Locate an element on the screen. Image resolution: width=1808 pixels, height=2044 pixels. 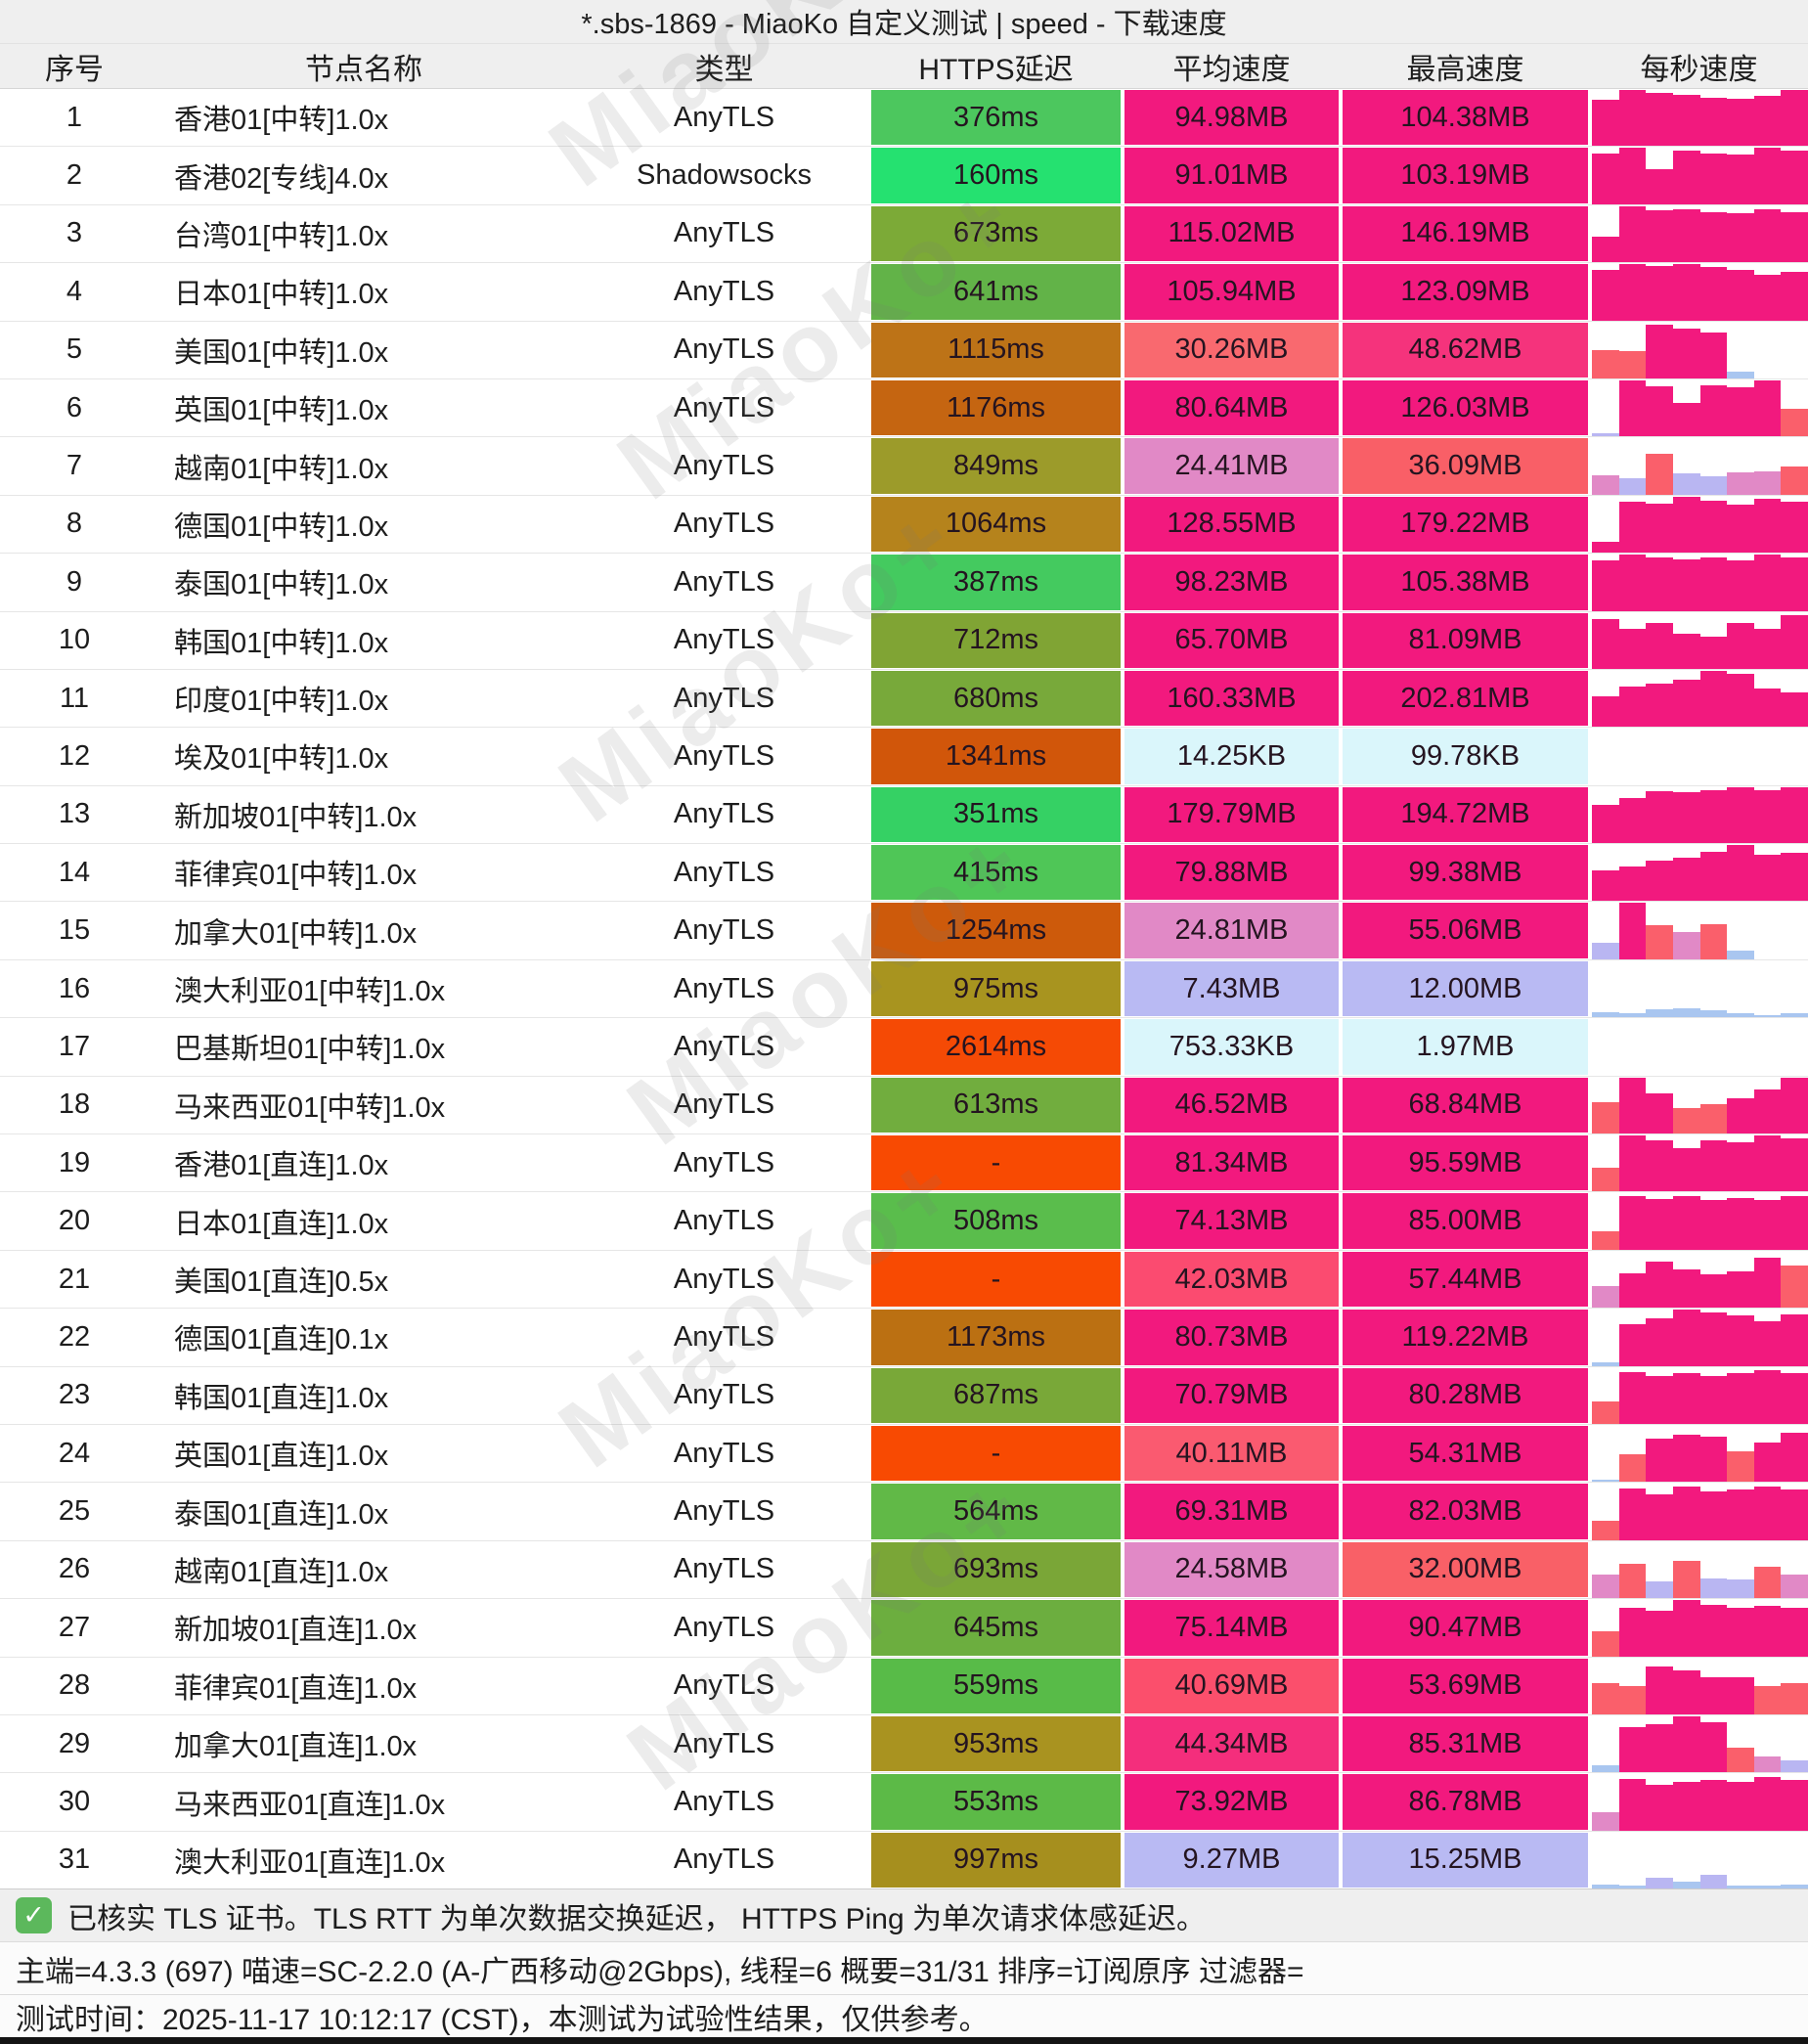
node-name: 加拿大01[中转]1.0x is located at coordinates (296, 933).